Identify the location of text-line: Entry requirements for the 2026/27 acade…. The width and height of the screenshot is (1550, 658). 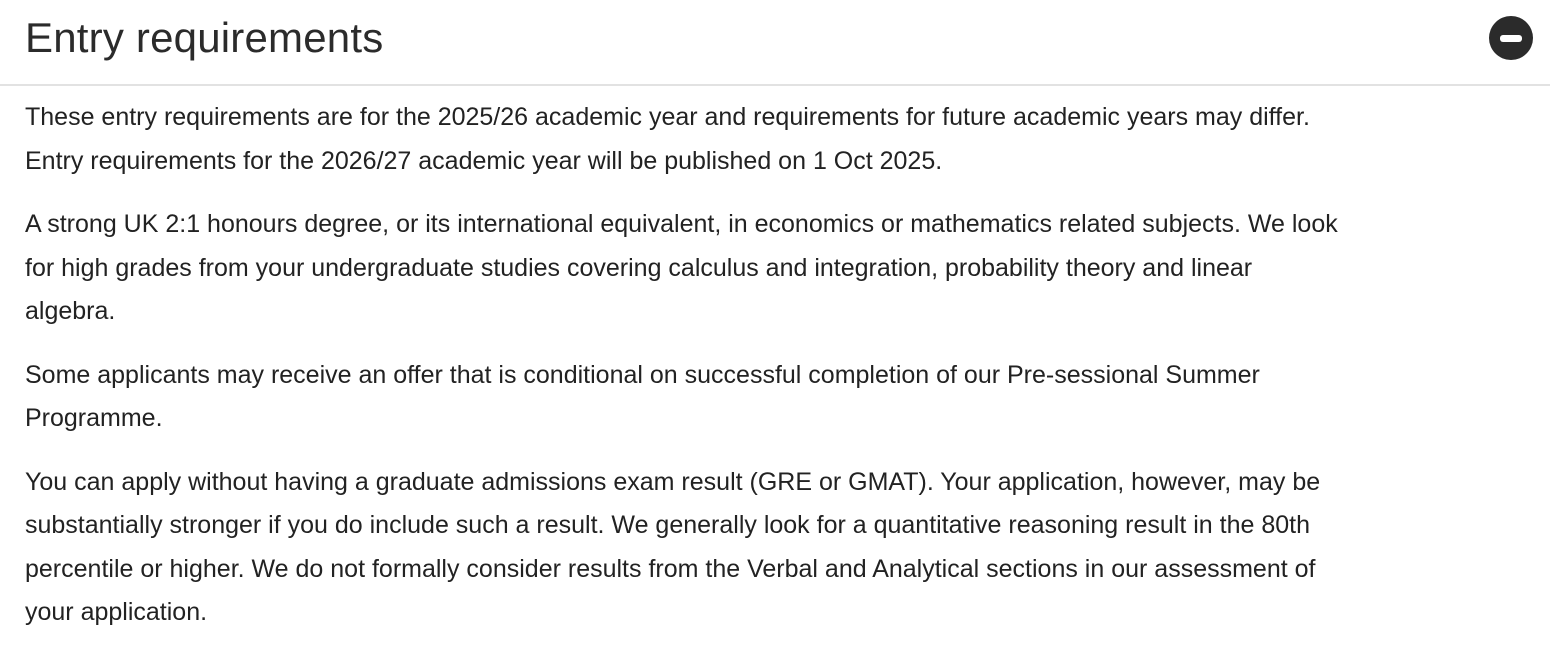
(484, 160).